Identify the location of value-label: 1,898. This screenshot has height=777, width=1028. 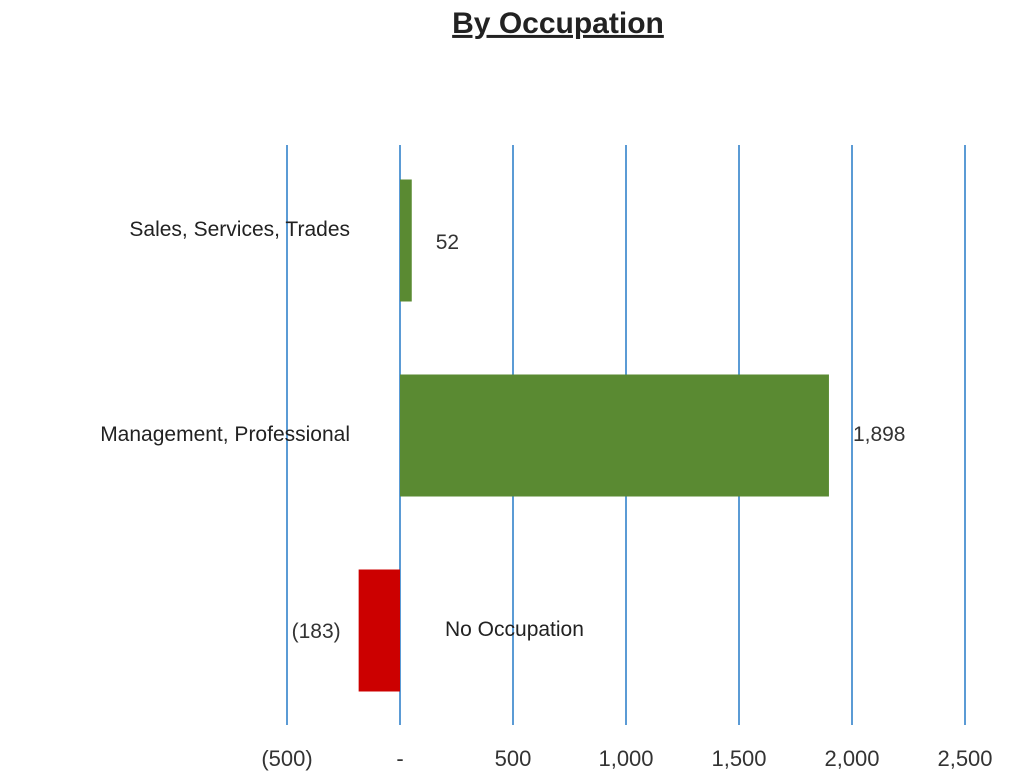
(879, 434).